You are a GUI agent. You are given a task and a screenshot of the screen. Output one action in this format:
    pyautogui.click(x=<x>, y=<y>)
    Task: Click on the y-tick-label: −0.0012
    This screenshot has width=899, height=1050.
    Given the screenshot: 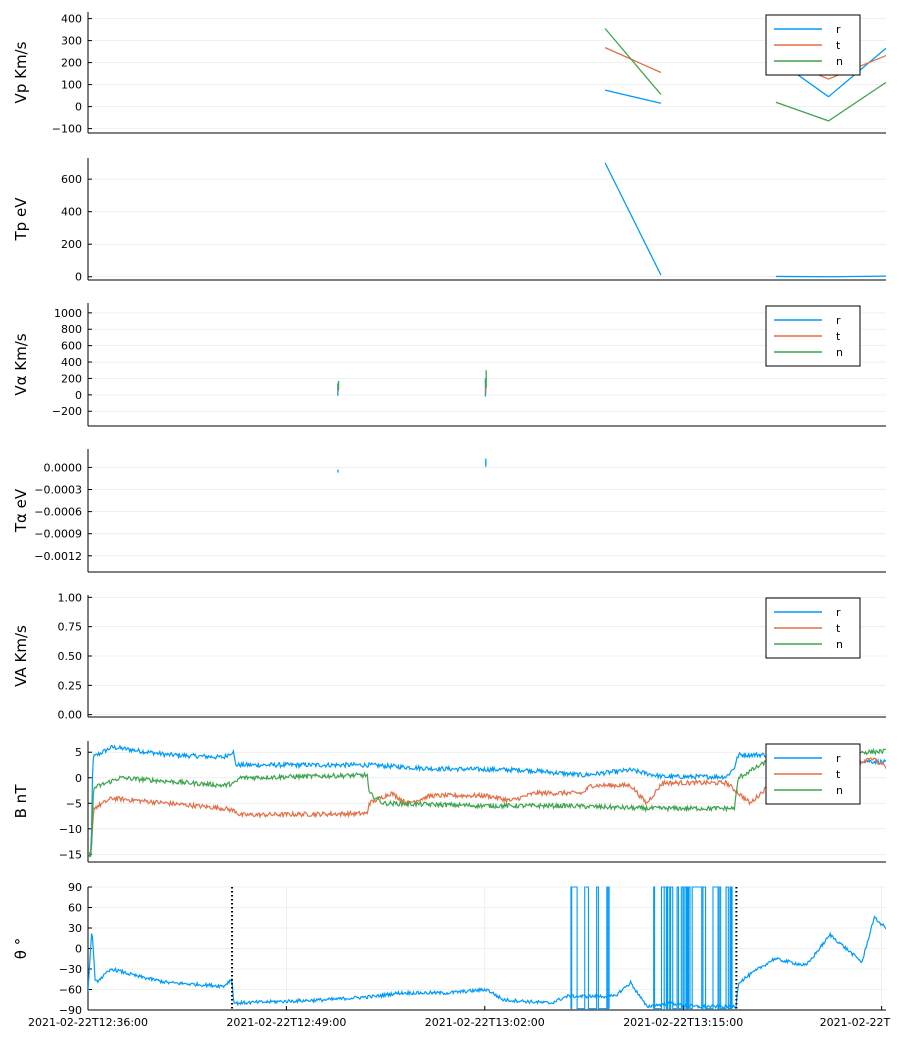 What is the action you would take?
    pyautogui.click(x=58, y=556)
    